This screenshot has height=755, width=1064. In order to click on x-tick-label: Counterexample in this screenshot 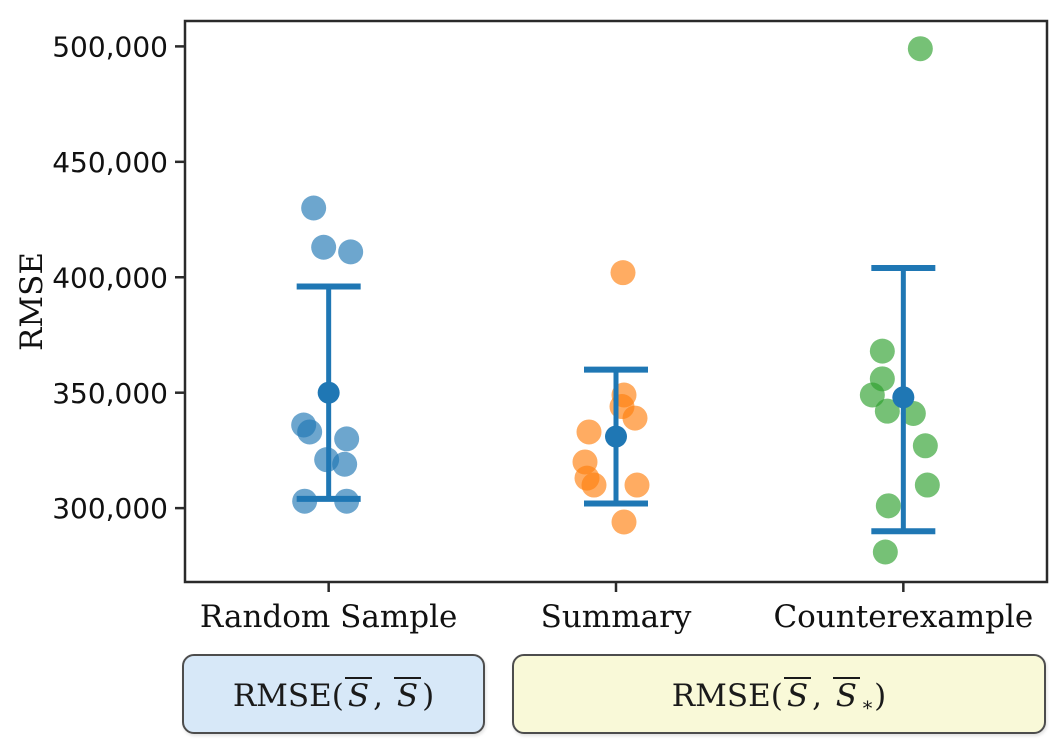, I will do `click(903, 617)`.